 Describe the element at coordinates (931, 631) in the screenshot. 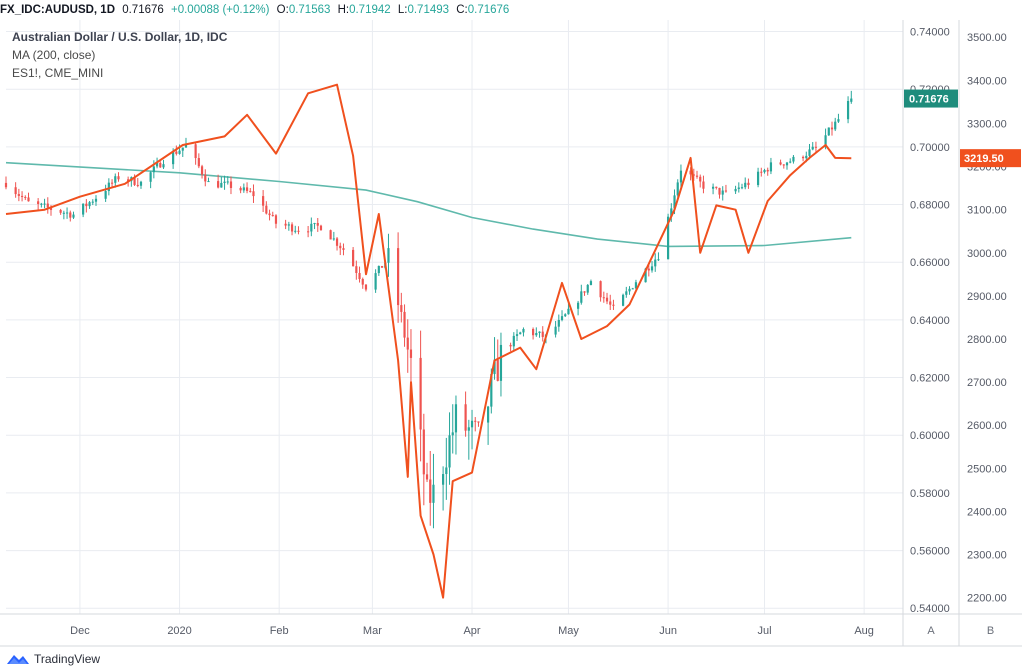

I see `axis-button-a: A` at that location.